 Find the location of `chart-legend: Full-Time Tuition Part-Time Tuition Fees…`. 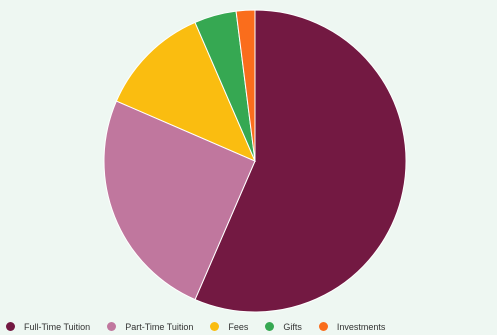

chart-legend: Full-Time Tuition Part-Time Tuition Fees… is located at coordinates (251, 326).